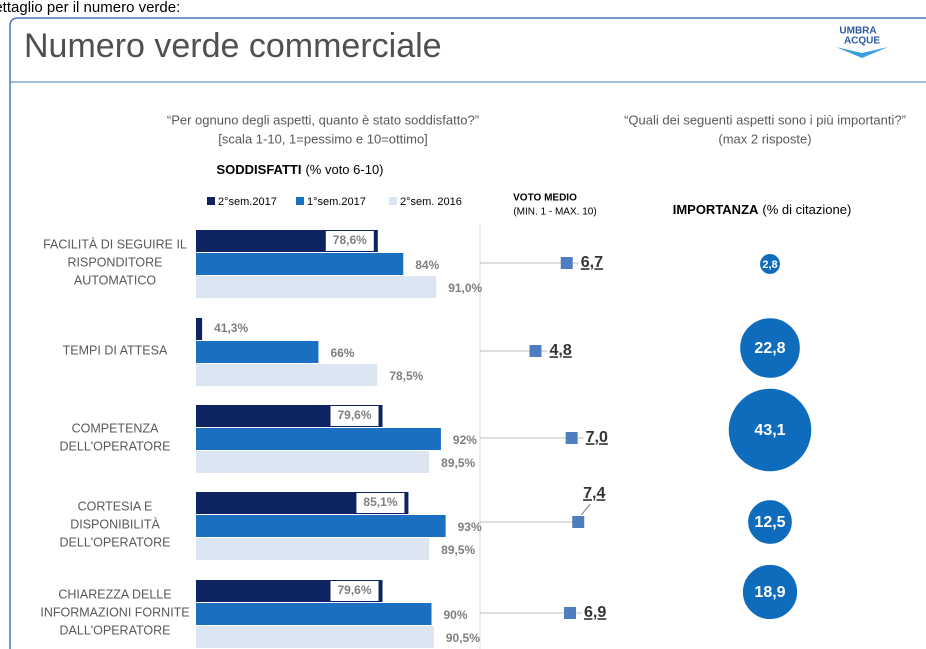  What do you see at coordinates (465, 288) in the screenshot?
I see `value-label: 91,0%` at bounding box center [465, 288].